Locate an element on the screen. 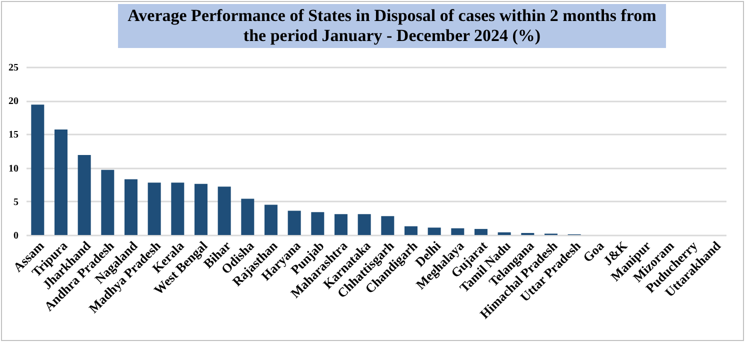 The height and width of the screenshot is (342, 745). y-tick-label: 25 is located at coordinates (13, 68).